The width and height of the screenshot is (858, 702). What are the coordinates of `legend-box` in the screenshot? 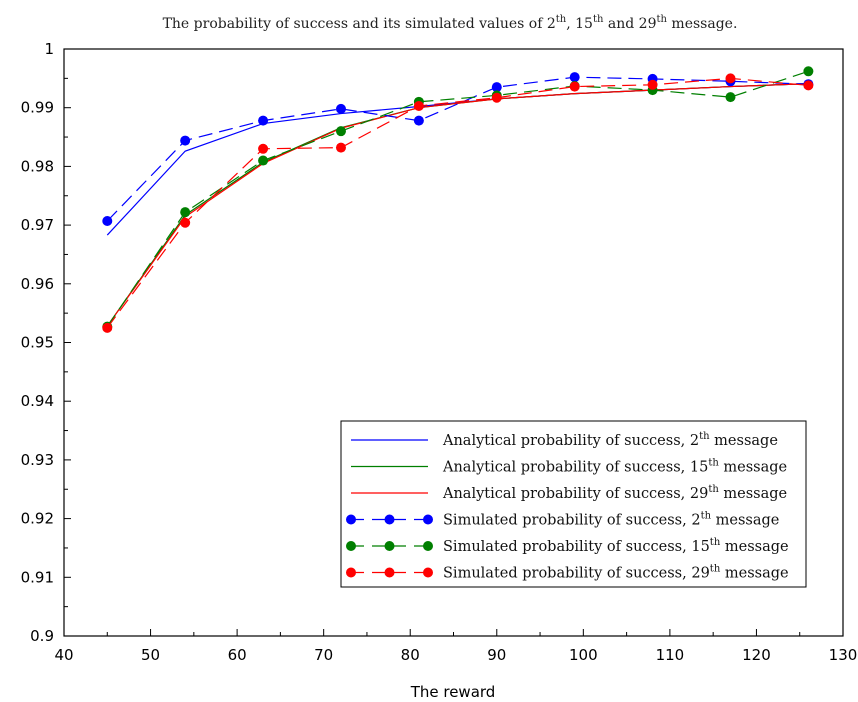 It's located at (573, 504).